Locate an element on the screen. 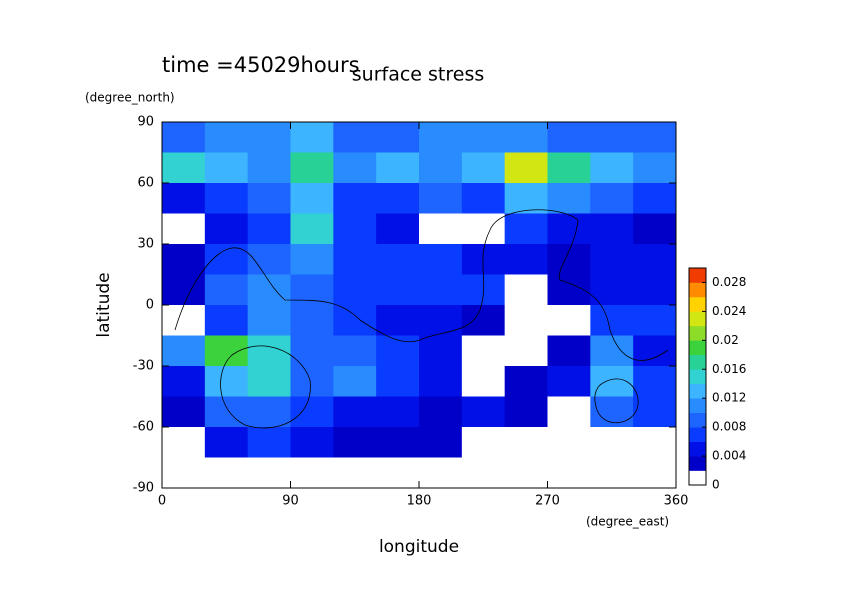 This screenshot has height=595, width=842. y-unit: (degree_north) is located at coordinates (130, 98).